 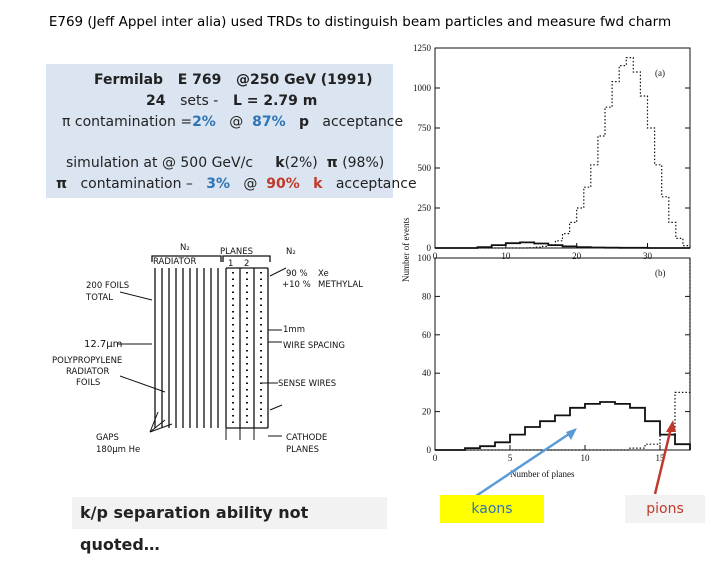 I want to click on chart-ylabel: Number of events, so click(x=406, y=249).